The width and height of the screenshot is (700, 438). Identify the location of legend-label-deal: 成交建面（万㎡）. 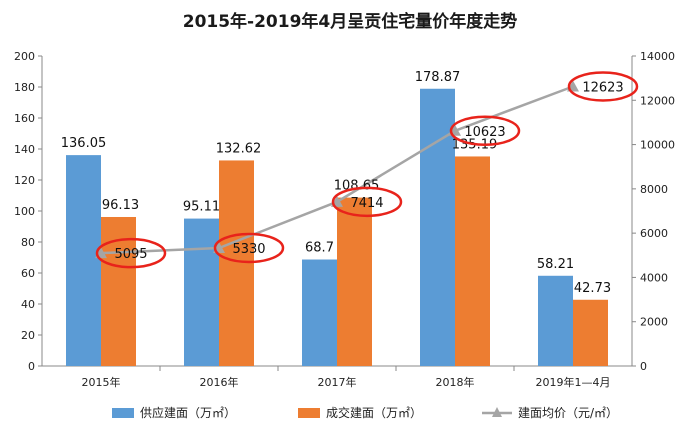
(374, 412).